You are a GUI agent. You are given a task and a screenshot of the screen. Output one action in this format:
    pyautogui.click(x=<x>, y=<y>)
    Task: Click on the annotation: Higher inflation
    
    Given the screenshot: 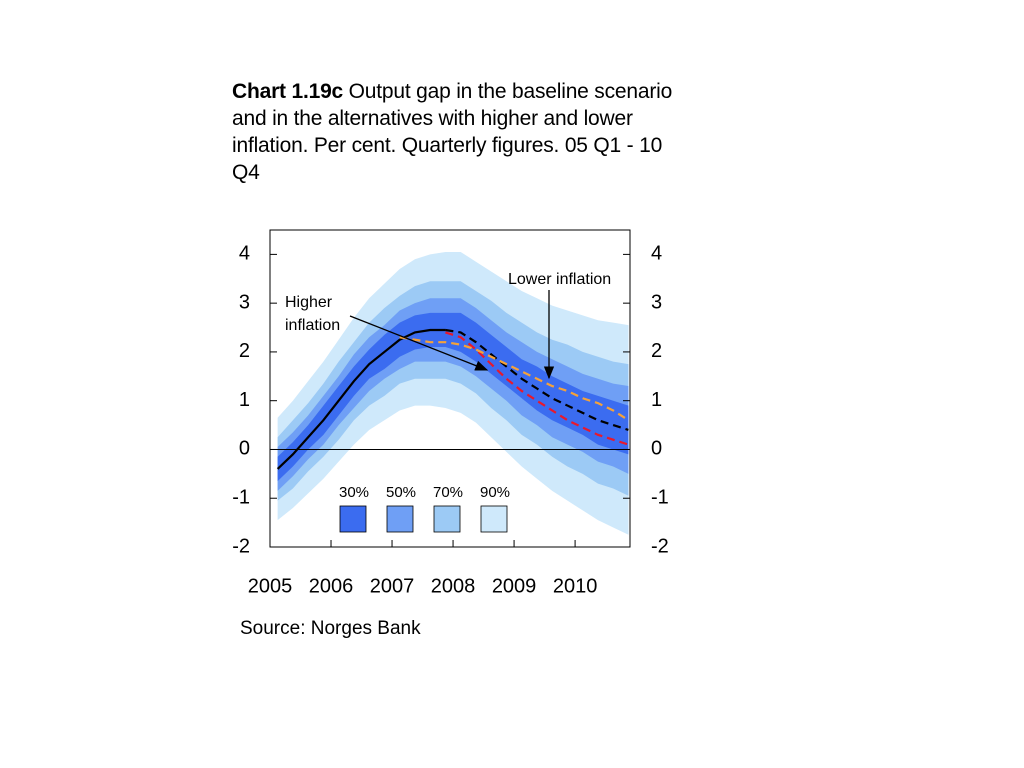 What is the action you would take?
    pyautogui.click(x=313, y=314)
    